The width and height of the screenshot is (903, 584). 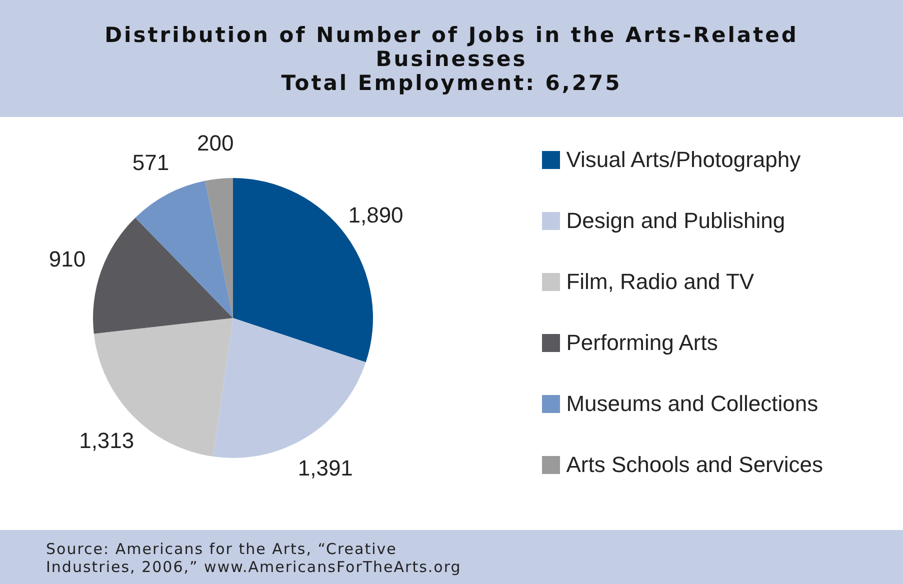 What do you see at coordinates (692, 403) in the screenshot?
I see `legend-label: Museums and Collections` at bounding box center [692, 403].